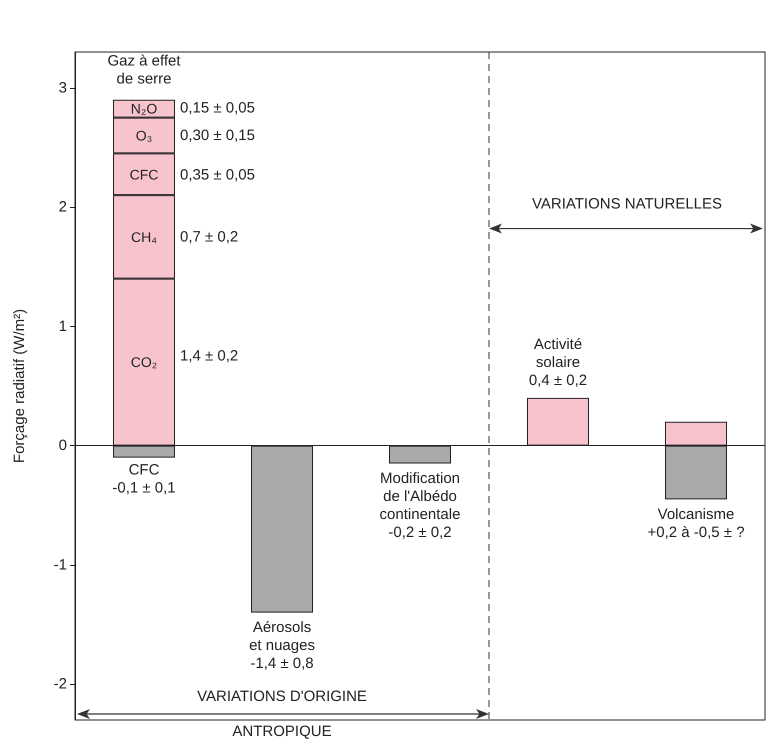  I want to click on series-label: CO₂, so click(144, 362).